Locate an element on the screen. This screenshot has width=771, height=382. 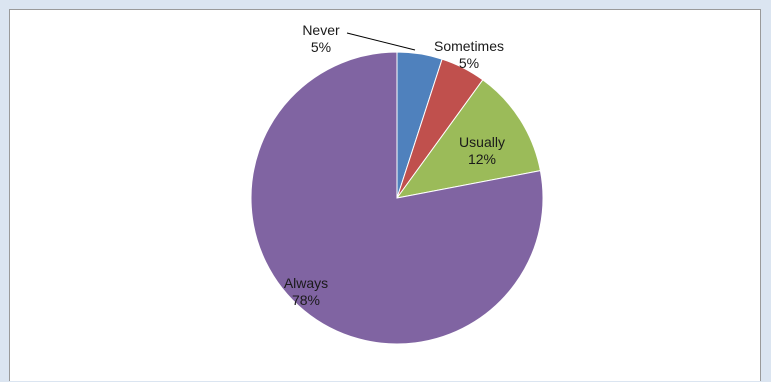
slice-label-always: Always is located at coordinates (306, 283).